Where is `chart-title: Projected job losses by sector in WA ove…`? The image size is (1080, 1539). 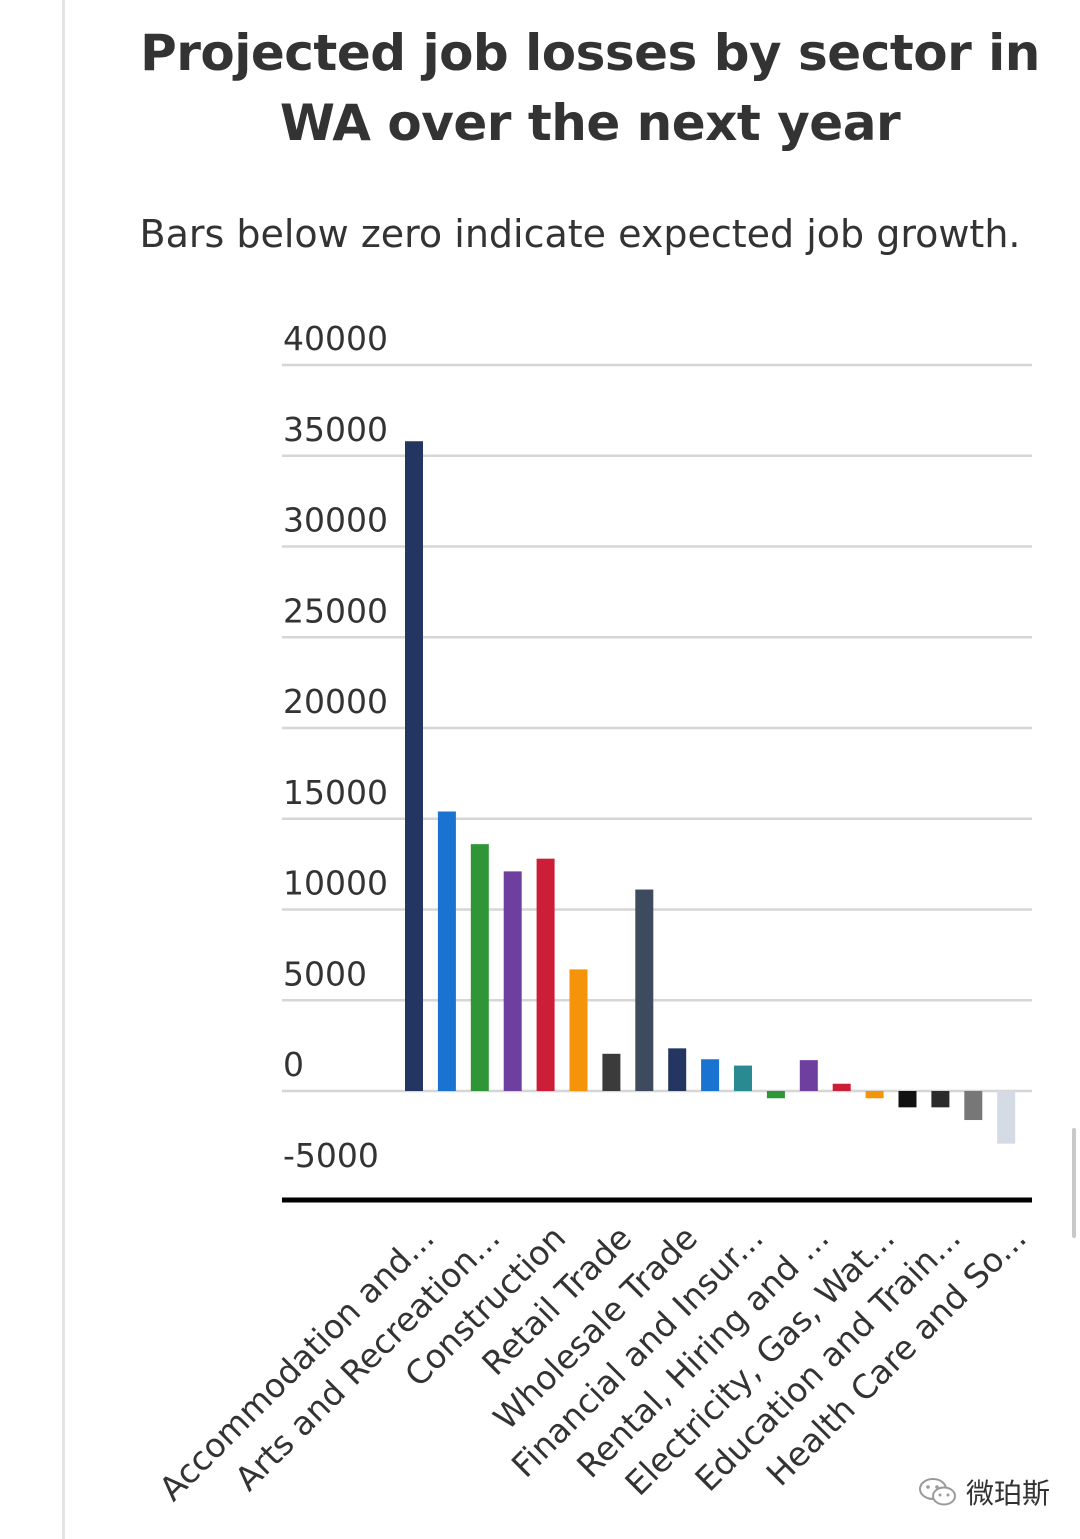 chart-title: Projected job losses by sector in WA ove… is located at coordinates (590, 88).